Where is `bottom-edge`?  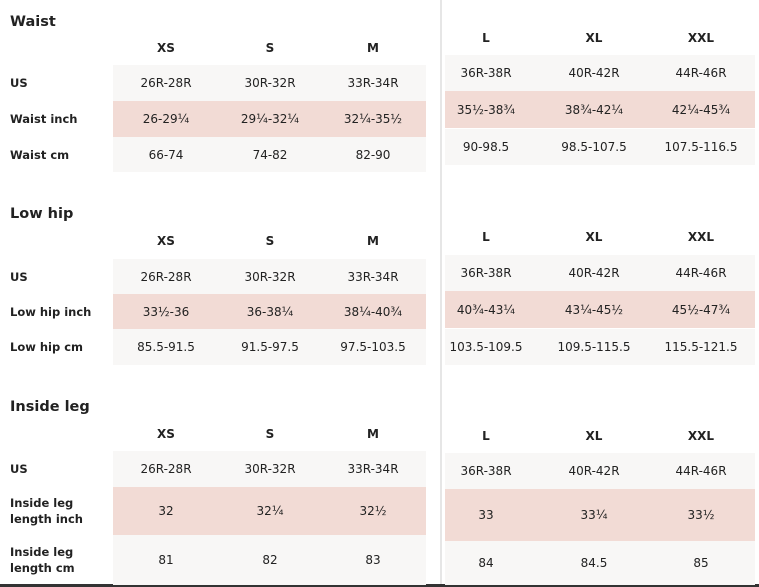 bottom-edge is located at coordinates (379, 585).